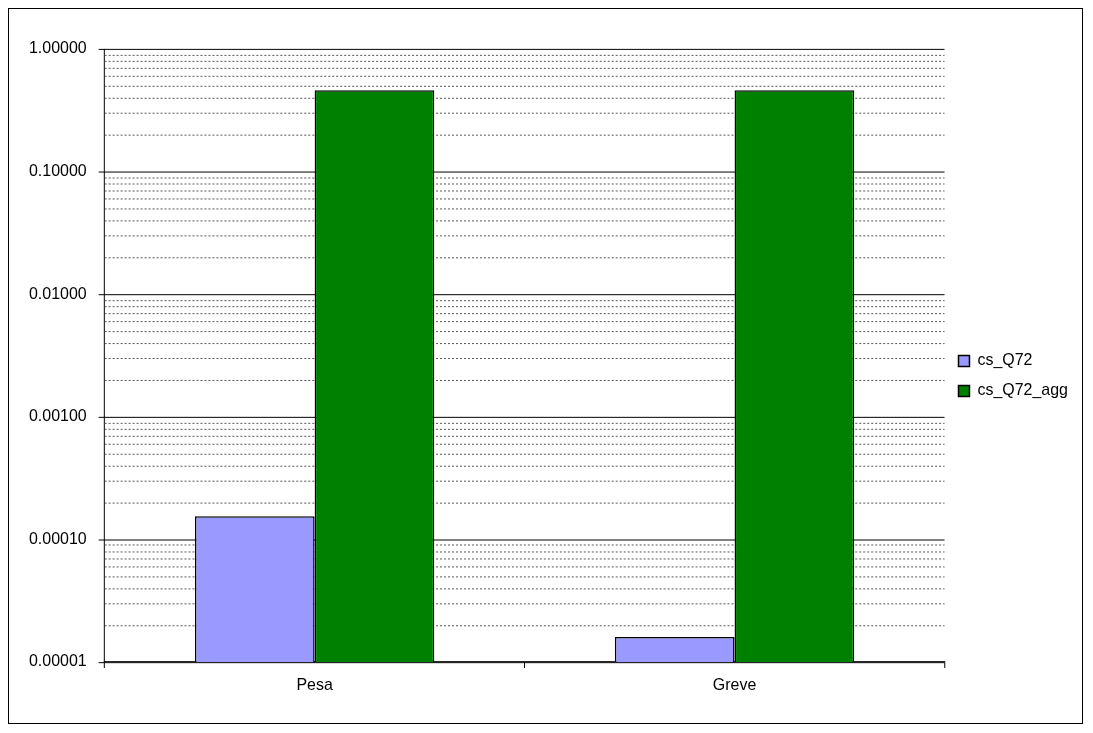  I want to click on y-tick-label: 0.00100, so click(57, 416).